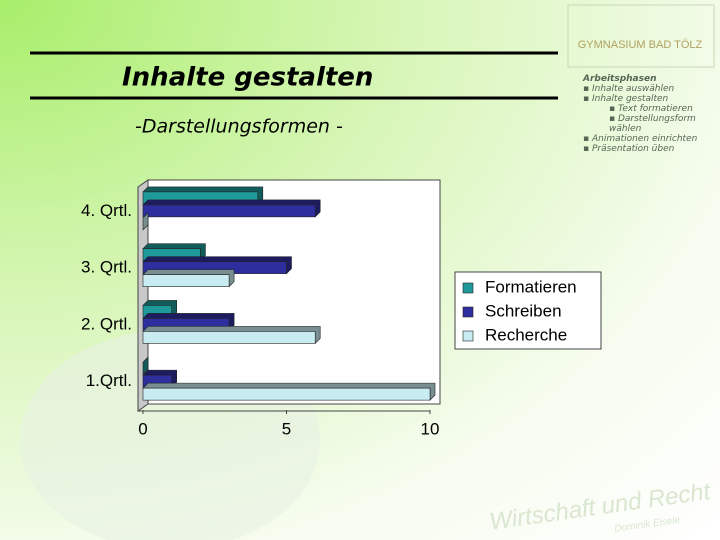 The width and height of the screenshot is (720, 540). Describe the element at coordinates (531, 286) in the screenshot. I see `legend-label: Formatieren` at that location.